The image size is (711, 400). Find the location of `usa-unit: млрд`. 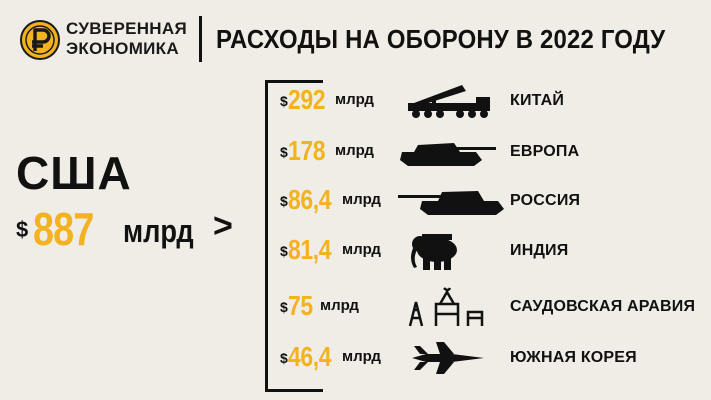

usa-unit: млрд is located at coordinates (158, 231).